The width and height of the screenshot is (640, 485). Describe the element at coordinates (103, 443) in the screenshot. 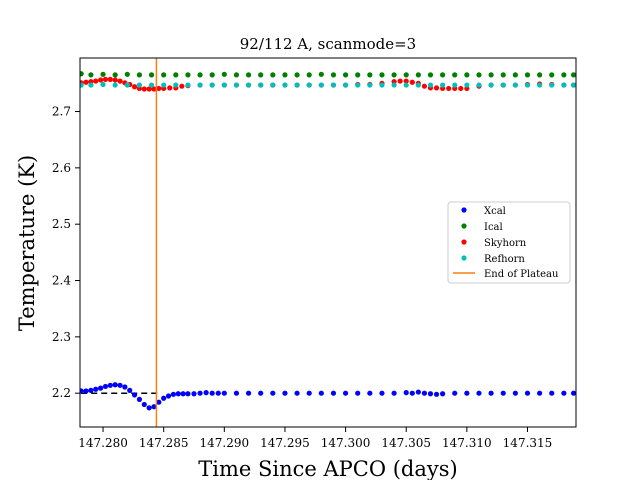

I see `x-tick-label: 147.280` at that location.